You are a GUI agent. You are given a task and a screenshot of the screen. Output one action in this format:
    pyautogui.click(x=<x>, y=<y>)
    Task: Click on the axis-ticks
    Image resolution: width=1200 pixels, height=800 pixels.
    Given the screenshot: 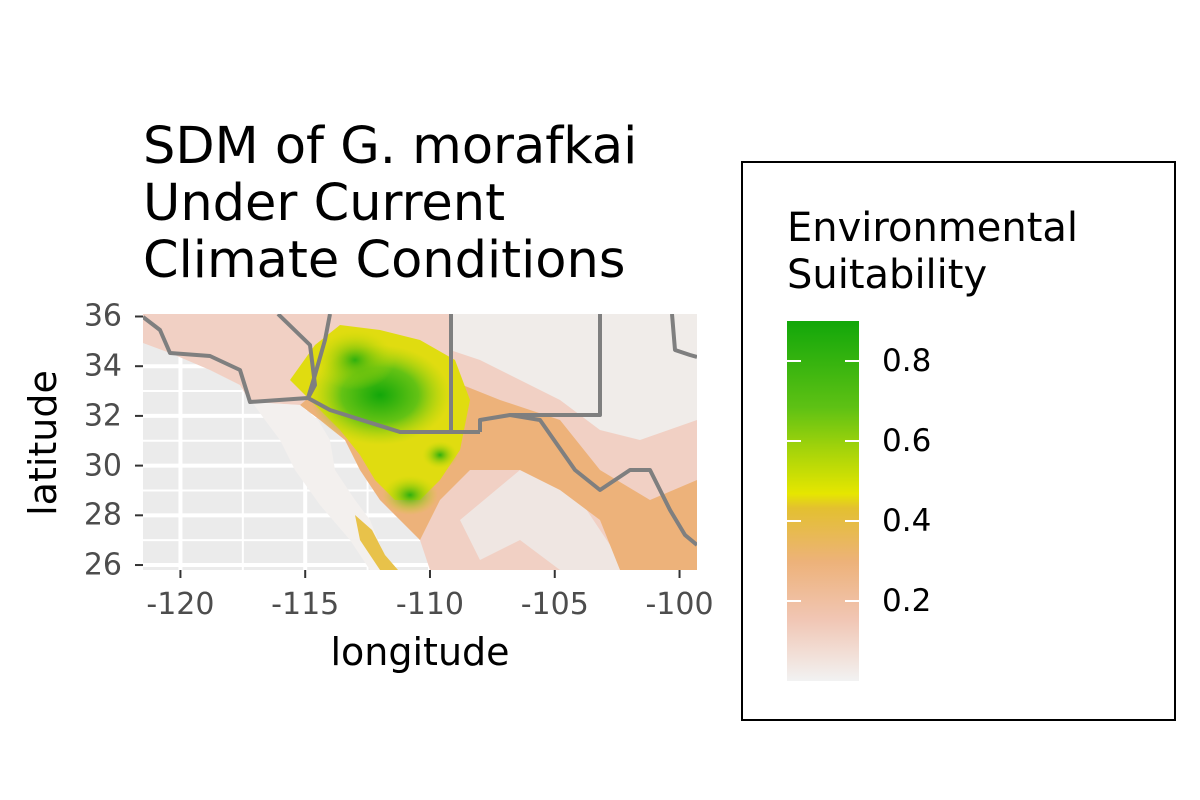 What is the action you would take?
    pyautogui.click(x=408, y=446)
    